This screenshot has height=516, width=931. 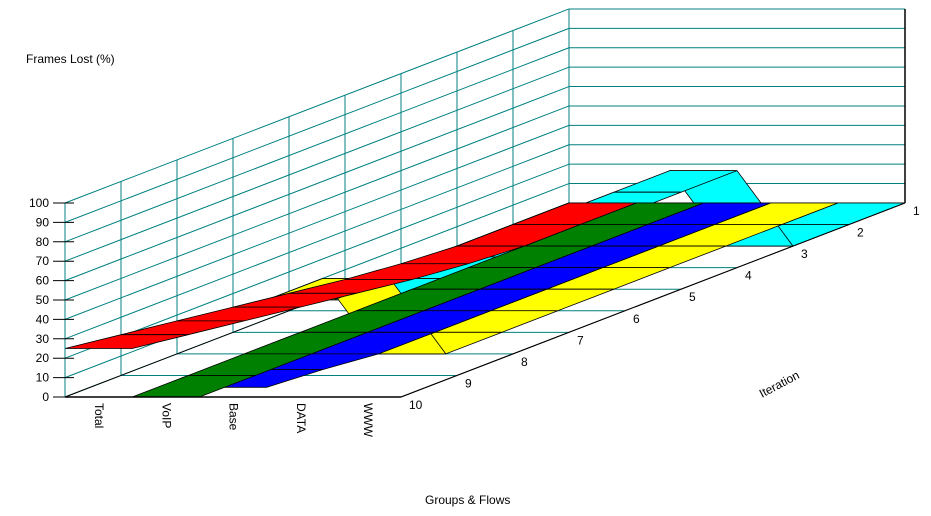 What do you see at coordinates (43, 358) in the screenshot?
I see `svg-text: 20` at bounding box center [43, 358].